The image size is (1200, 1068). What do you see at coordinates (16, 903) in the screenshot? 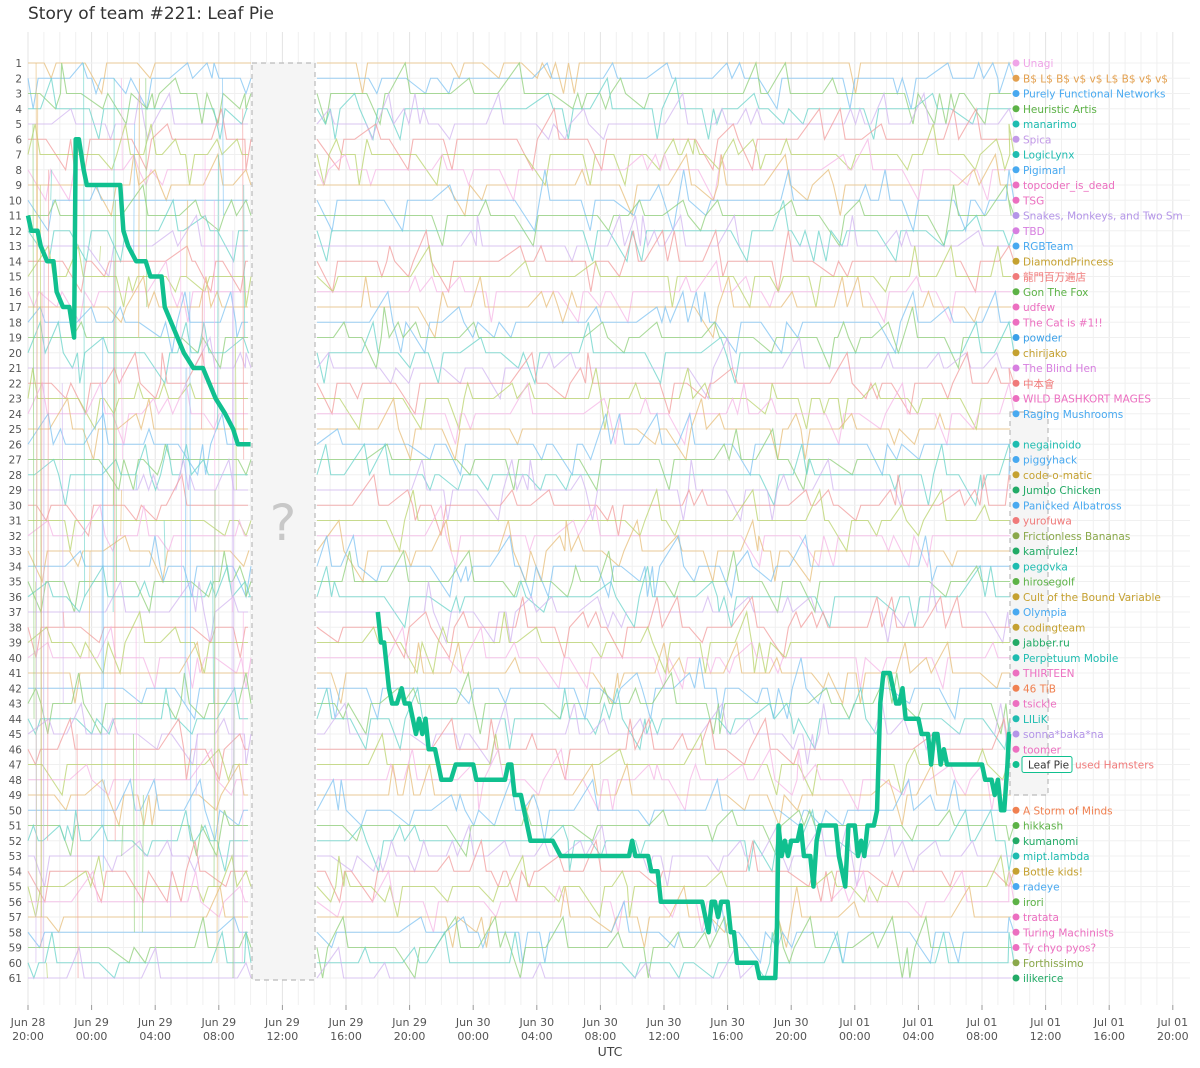
I see `rank-label: 56` at bounding box center [16, 903].